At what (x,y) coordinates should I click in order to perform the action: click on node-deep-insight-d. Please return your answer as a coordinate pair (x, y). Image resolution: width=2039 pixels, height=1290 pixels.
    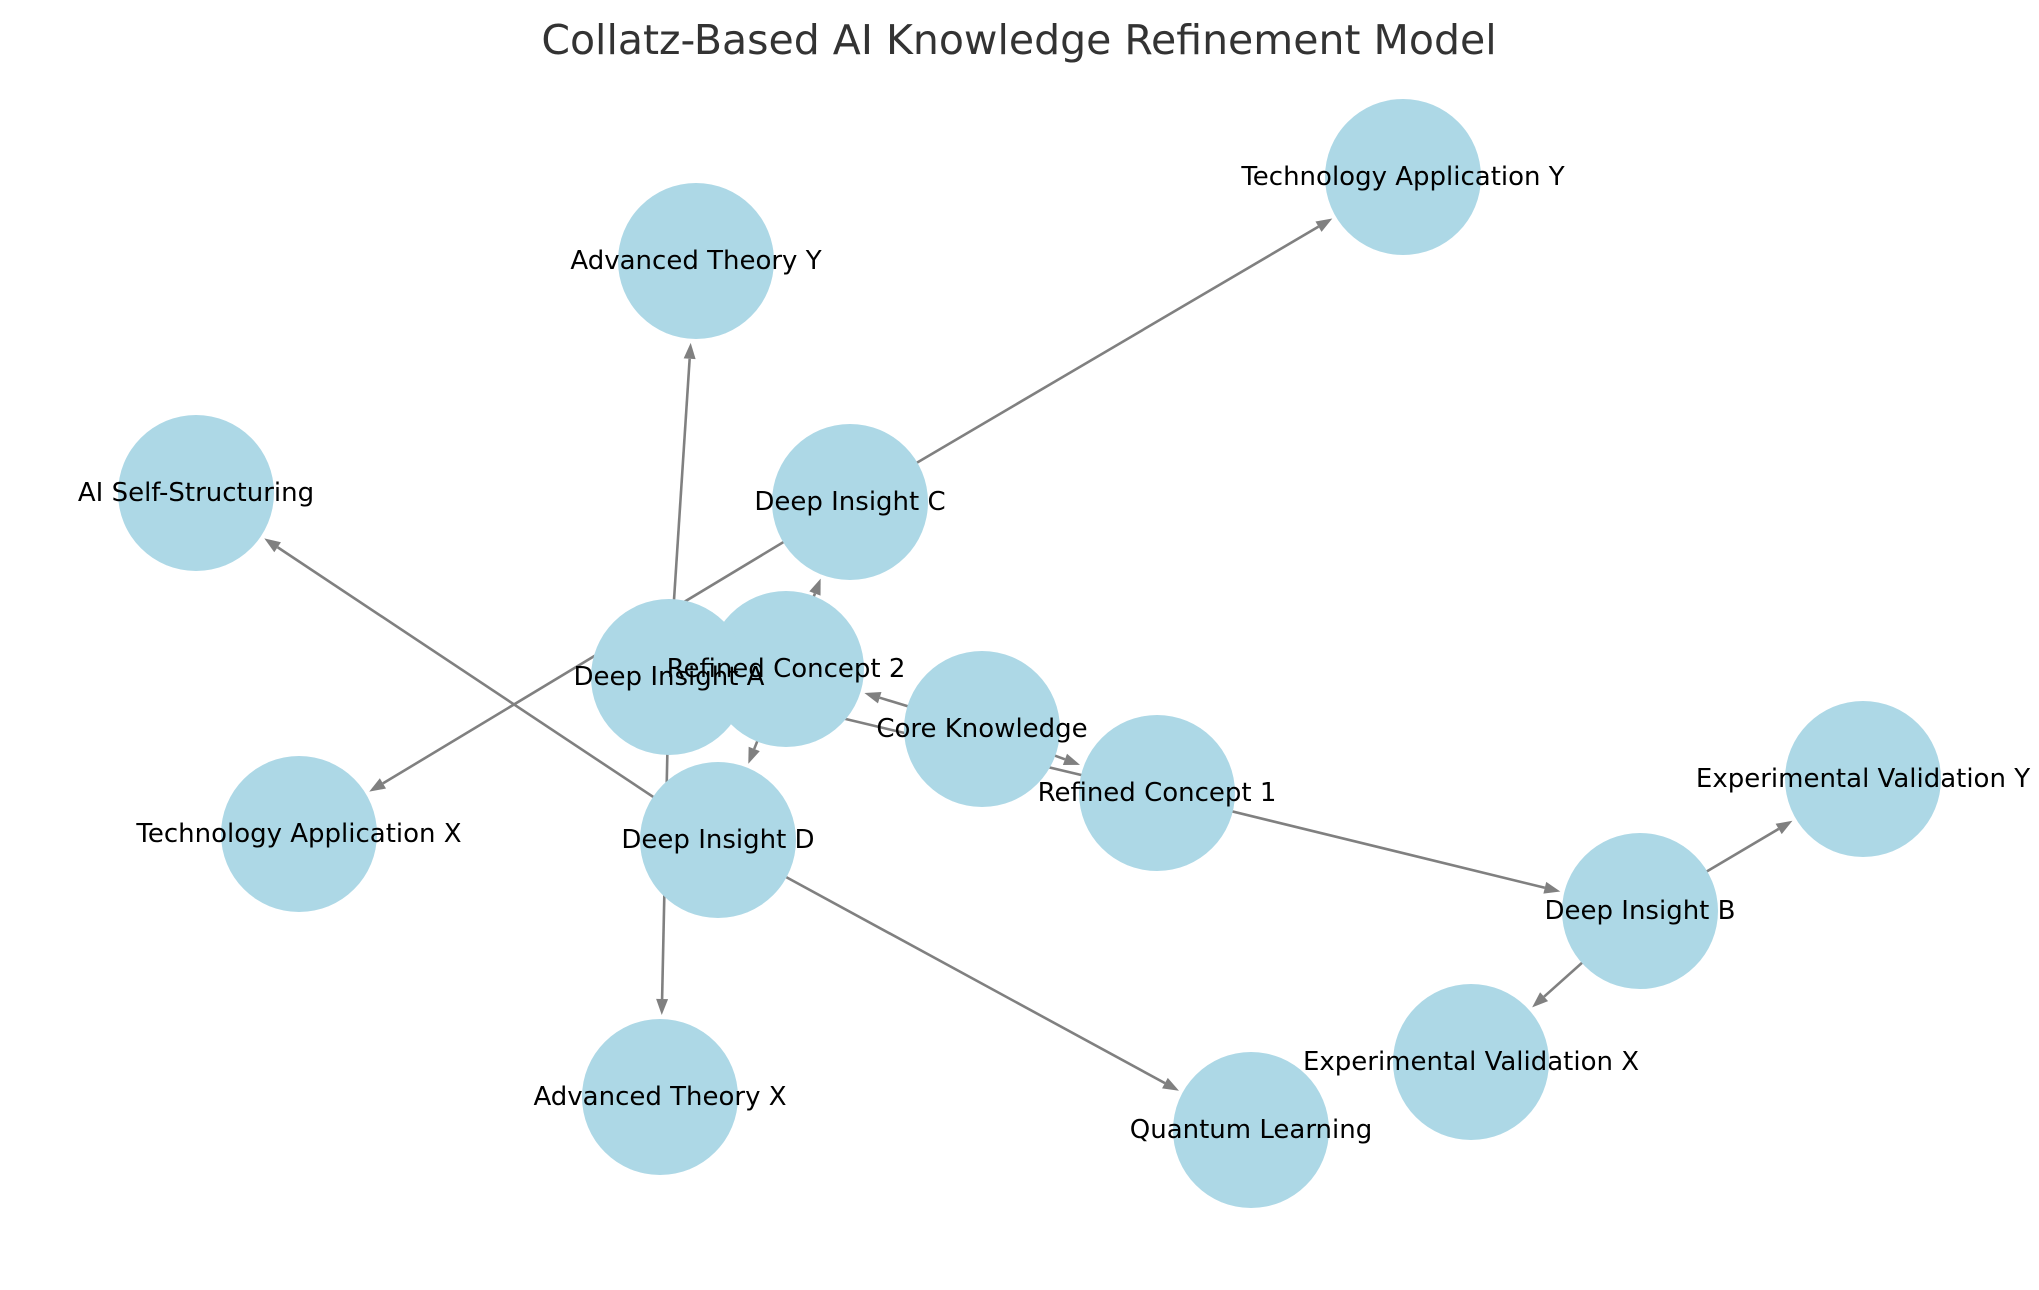
    Looking at the image, I should click on (718, 840).